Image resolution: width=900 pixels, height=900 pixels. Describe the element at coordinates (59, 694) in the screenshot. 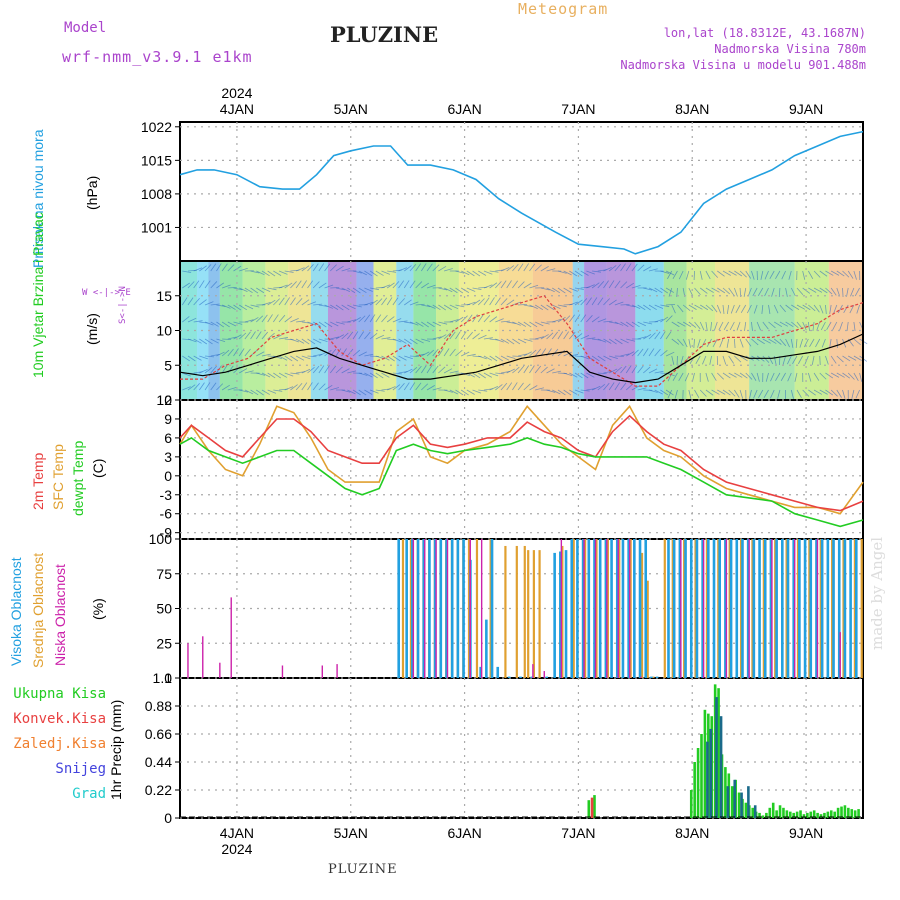

I see `legend-total-rain: Ukupna Kisa` at that location.